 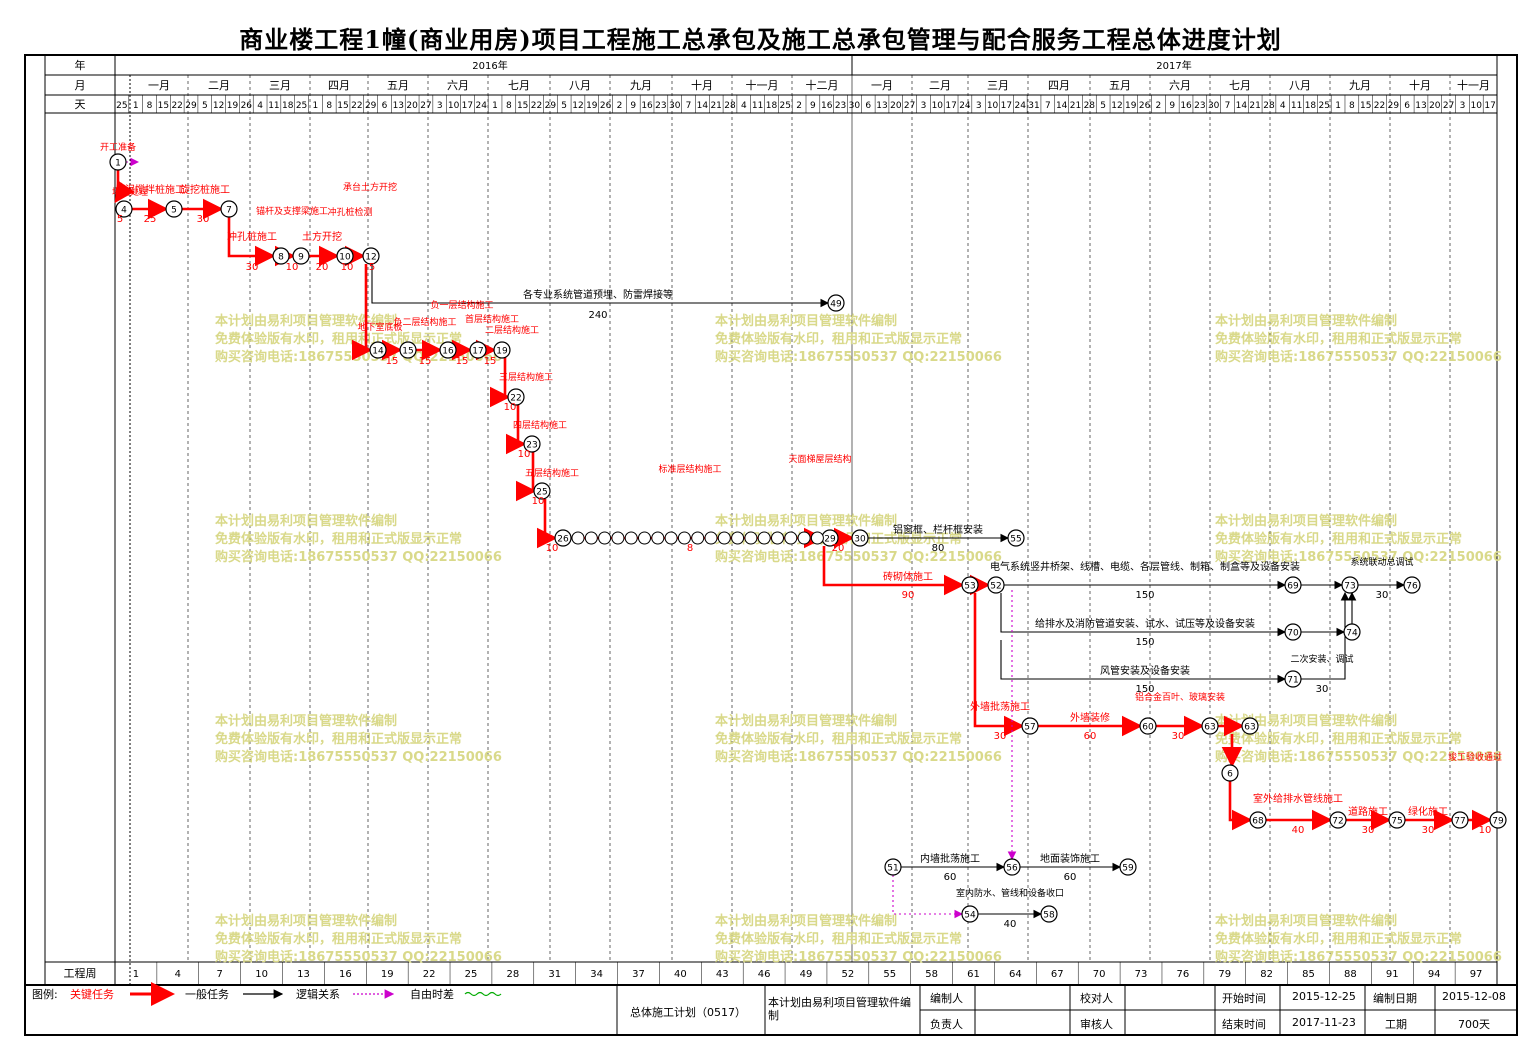 I want to click on week-label: 16, so click(x=345, y=974).